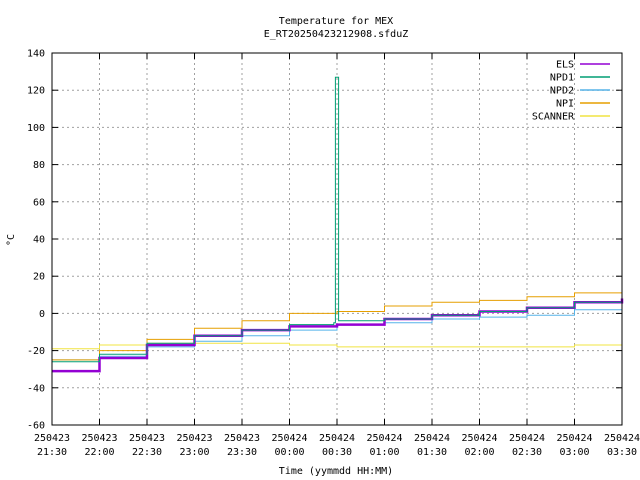  I want to click on series-line-npi, so click(337, 323).